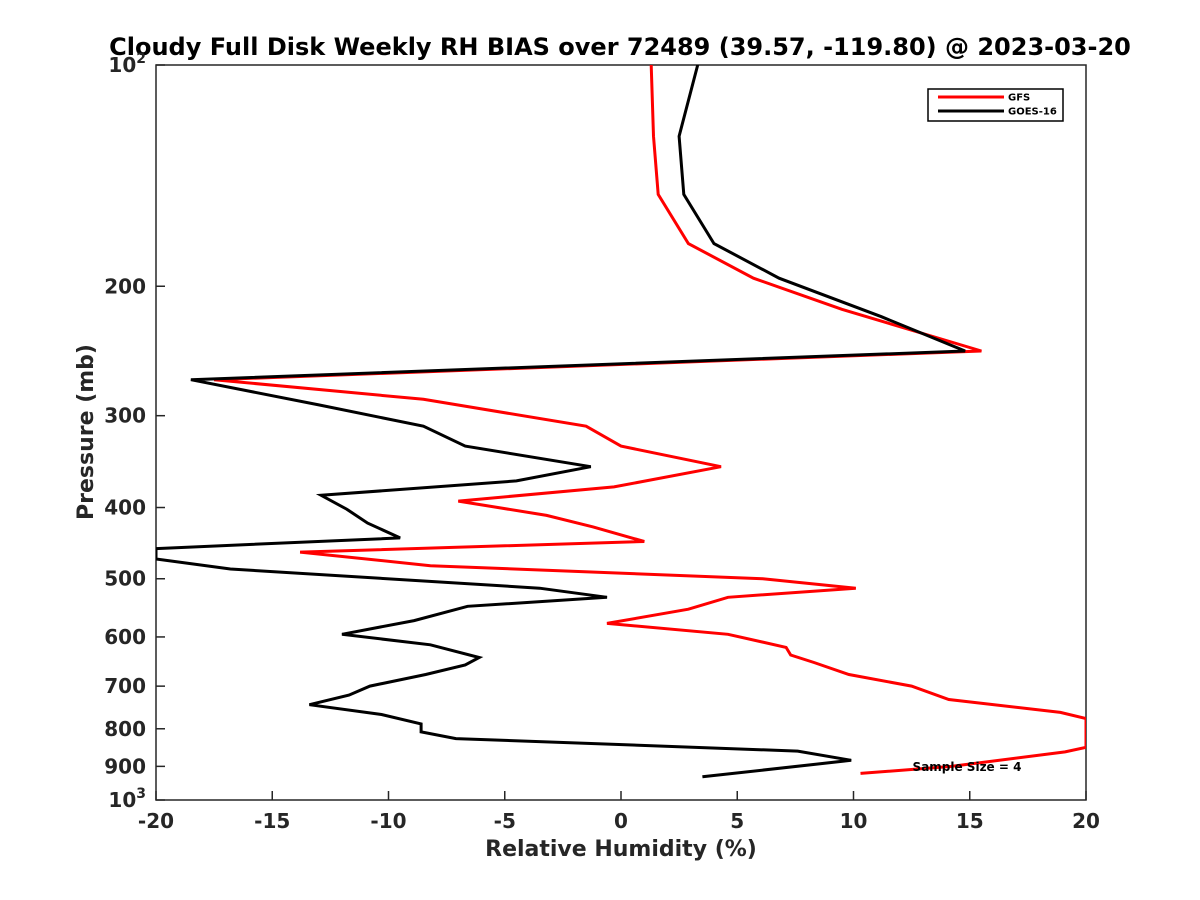 The width and height of the screenshot is (1200, 900). What do you see at coordinates (621, 821) in the screenshot?
I see `x-tick-label: 0` at bounding box center [621, 821].